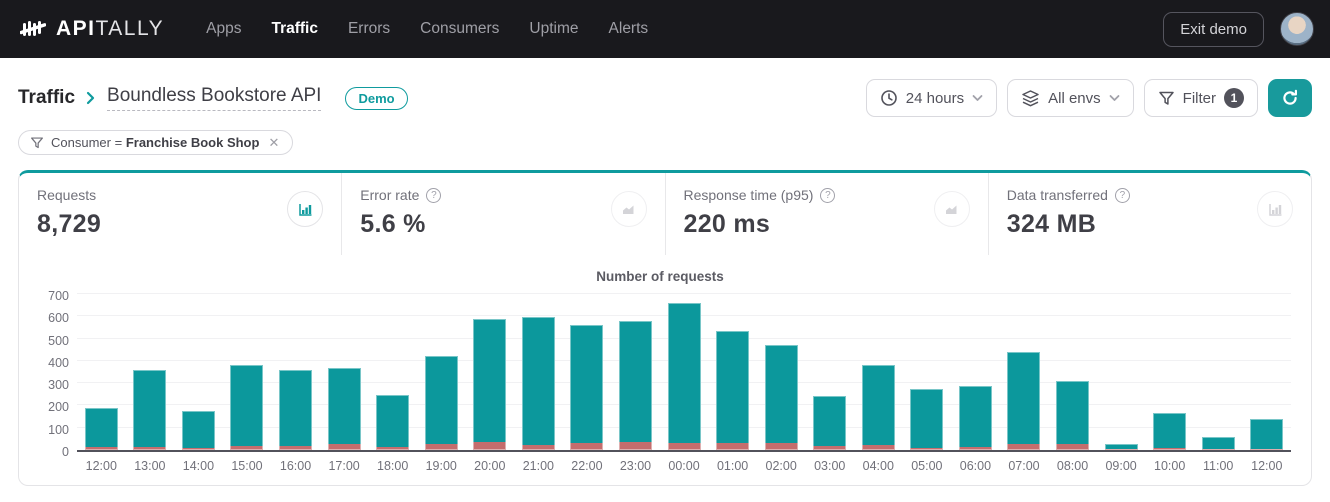 The width and height of the screenshot is (1330, 502). I want to click on stat-requests: Requests 8,729, so click(181, 214).